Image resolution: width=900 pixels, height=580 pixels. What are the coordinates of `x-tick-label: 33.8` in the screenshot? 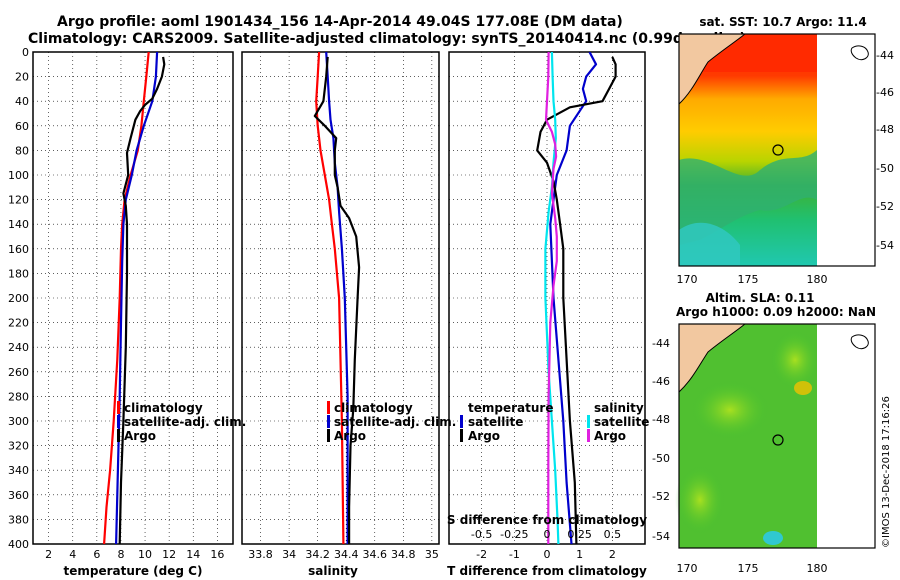 It's located at (260, 554).